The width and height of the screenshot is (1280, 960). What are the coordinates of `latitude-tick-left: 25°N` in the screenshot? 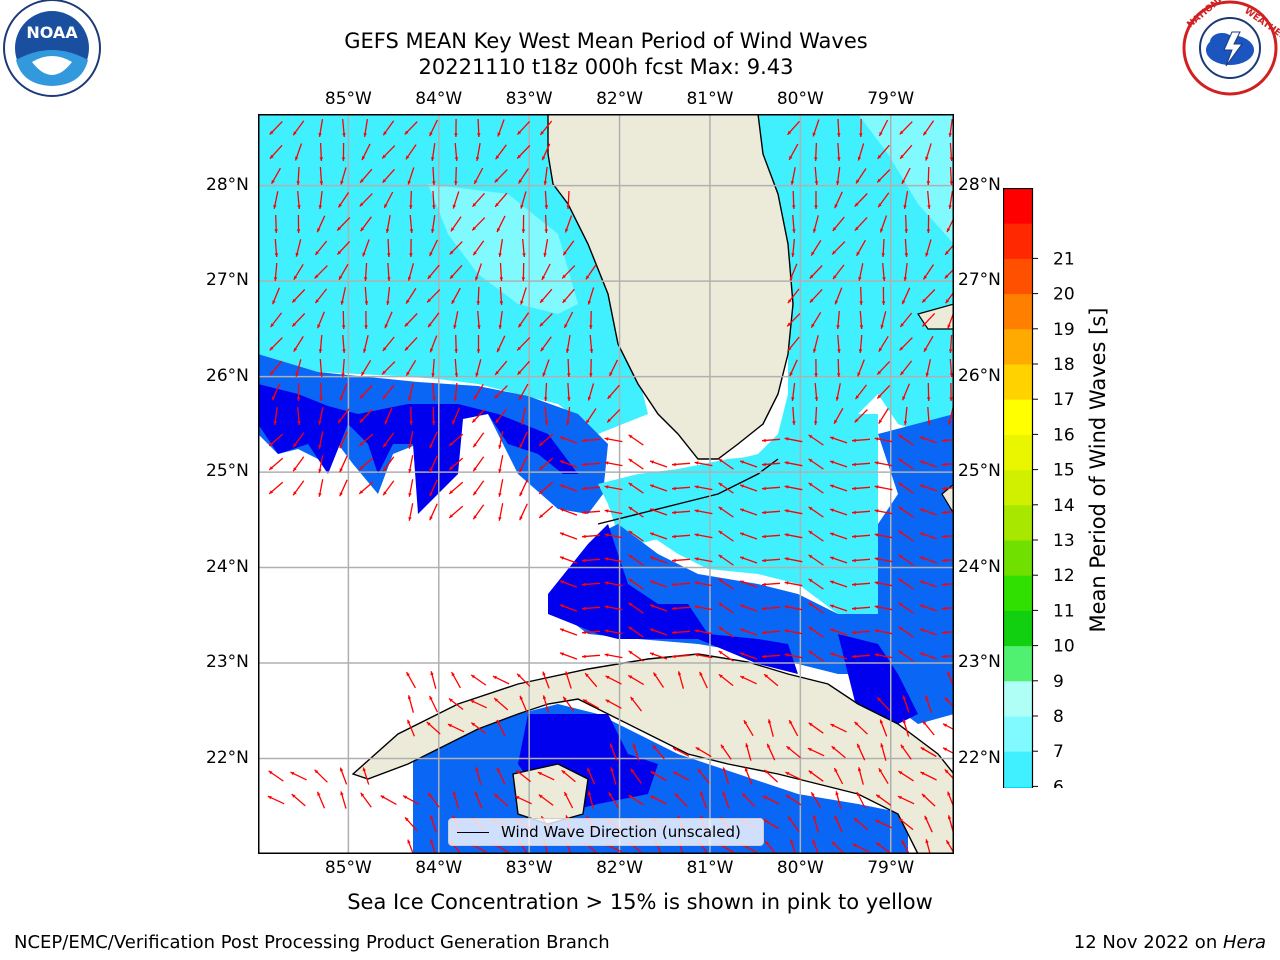 It's located at (227, 471).